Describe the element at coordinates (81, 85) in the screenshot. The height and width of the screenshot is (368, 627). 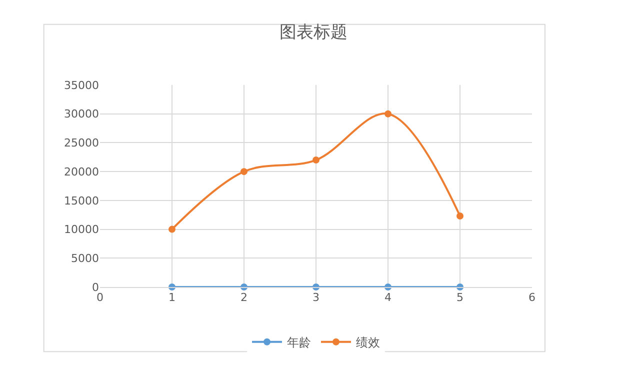
I see `y-tick-label: 35000` at that location.